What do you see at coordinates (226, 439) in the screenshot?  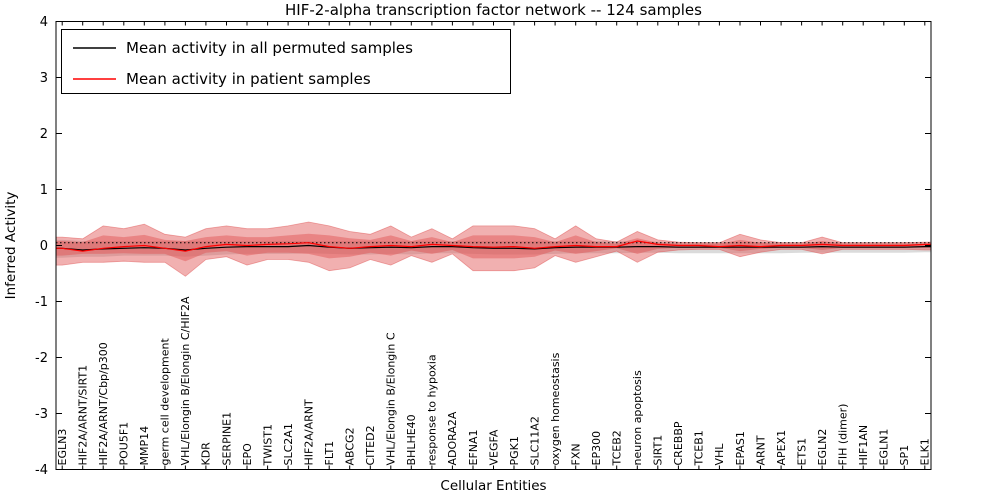 I see `x-category-label: SERPINE1` at bounding box center [226, 439].